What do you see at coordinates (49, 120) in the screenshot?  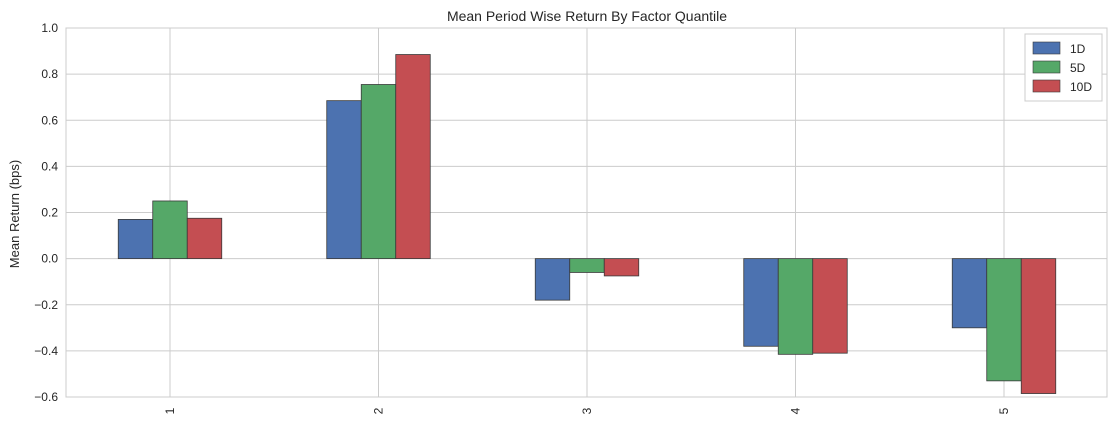 I see `y-tick-label: 0.6` at bounding box center [49, 120].